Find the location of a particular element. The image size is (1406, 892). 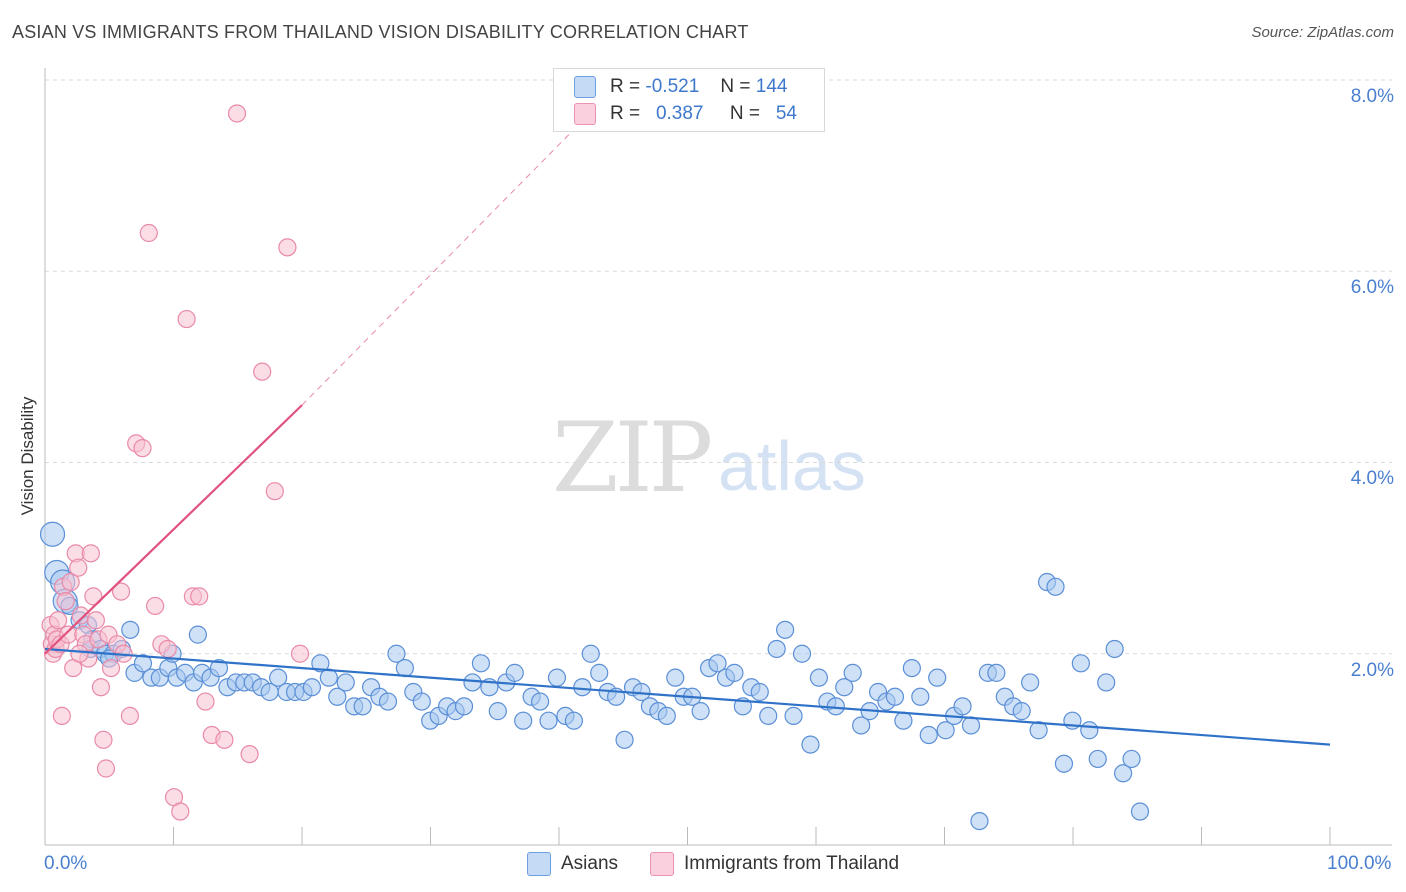

y-axis-label: Vision Disability is located at coordinates (27, 456).